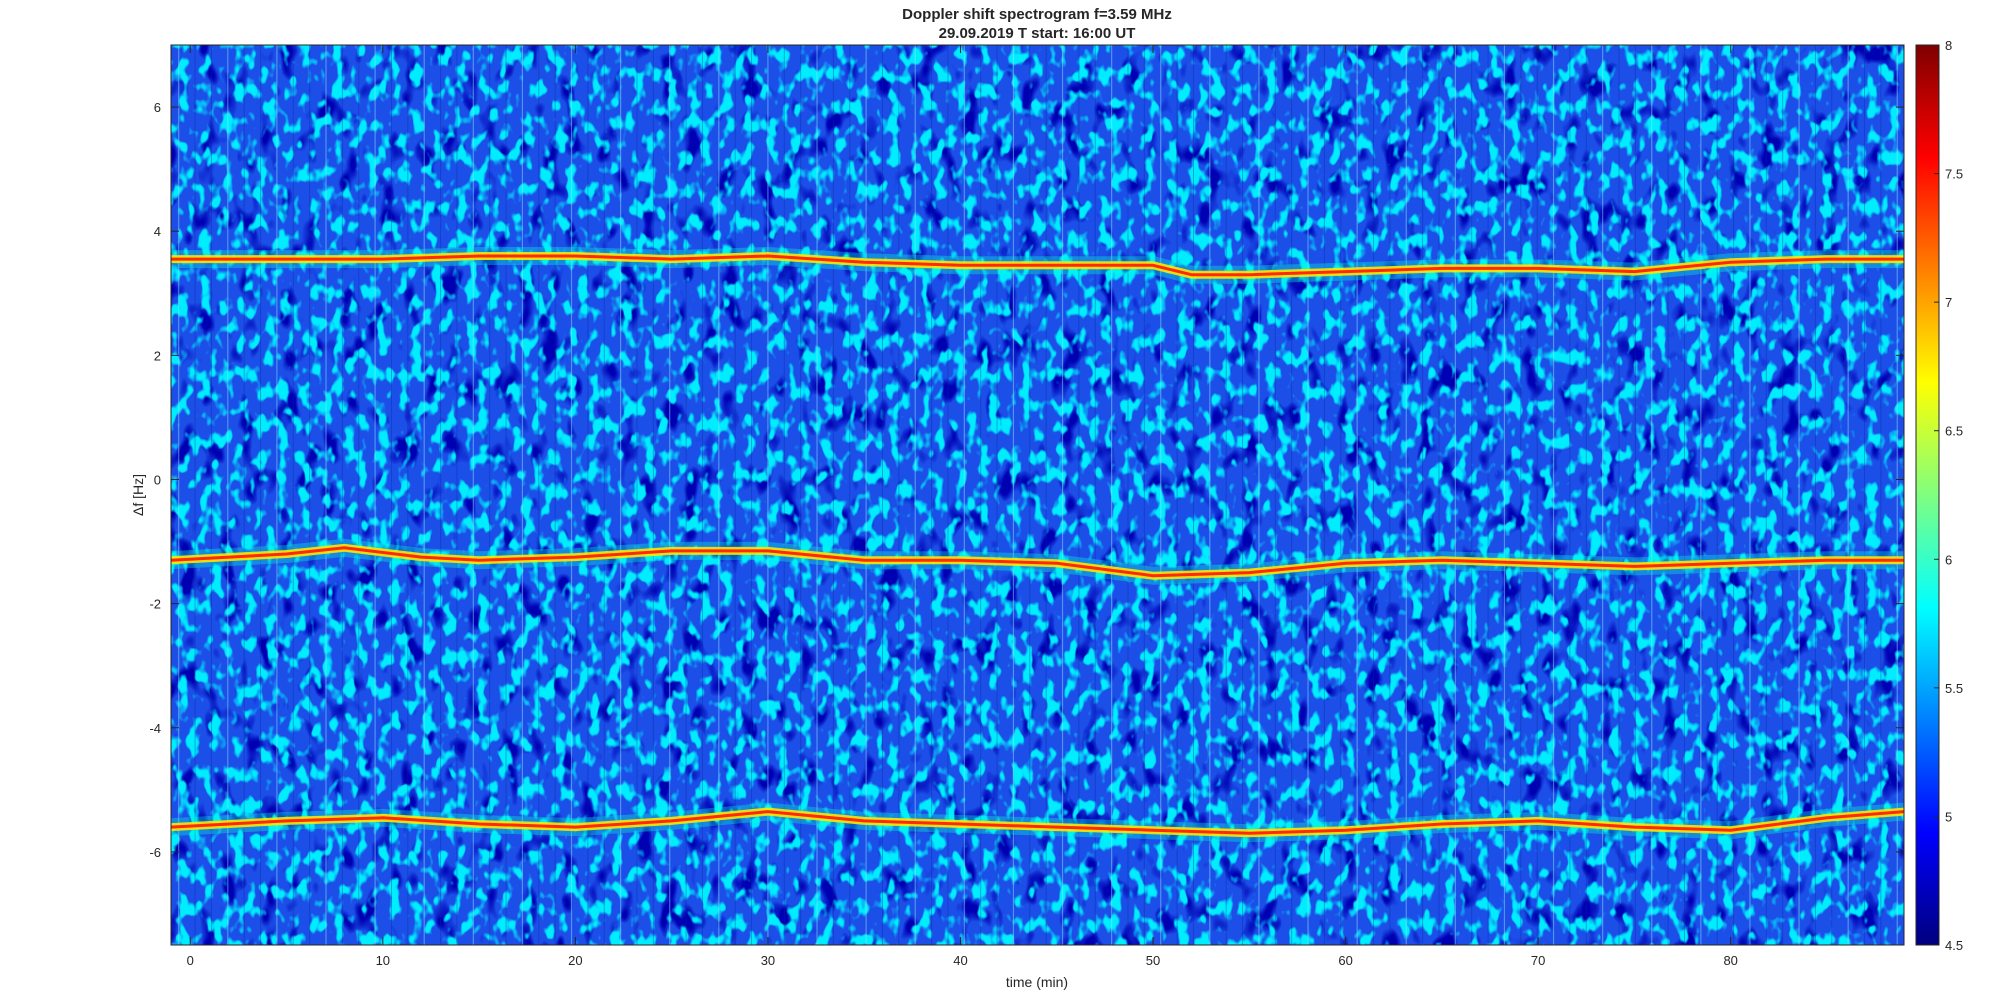  Describe the element at coordinates (157, 107) in the screenshot. I see `y-tick-label: 6` at that location.